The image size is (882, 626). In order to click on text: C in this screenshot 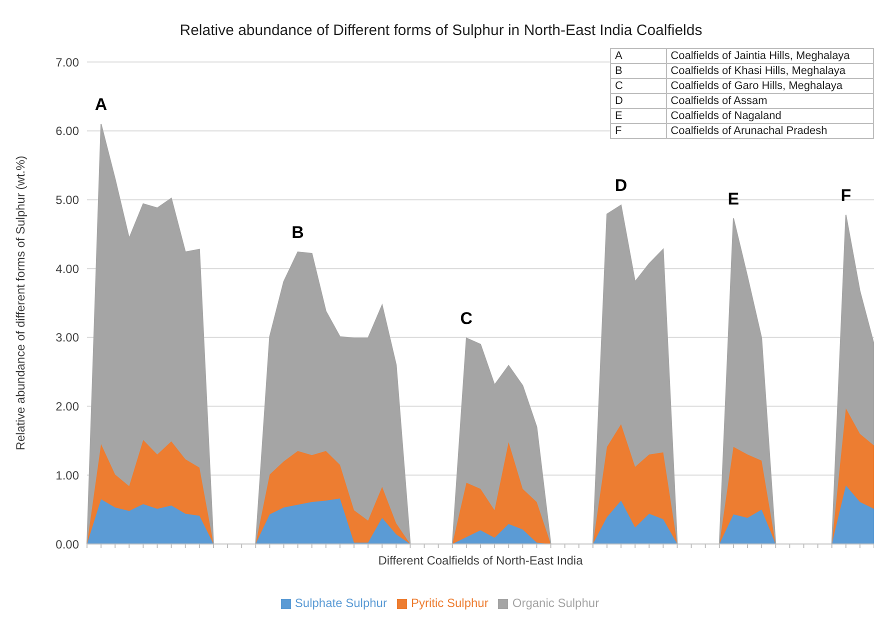, I will do `click(619, 86)`.